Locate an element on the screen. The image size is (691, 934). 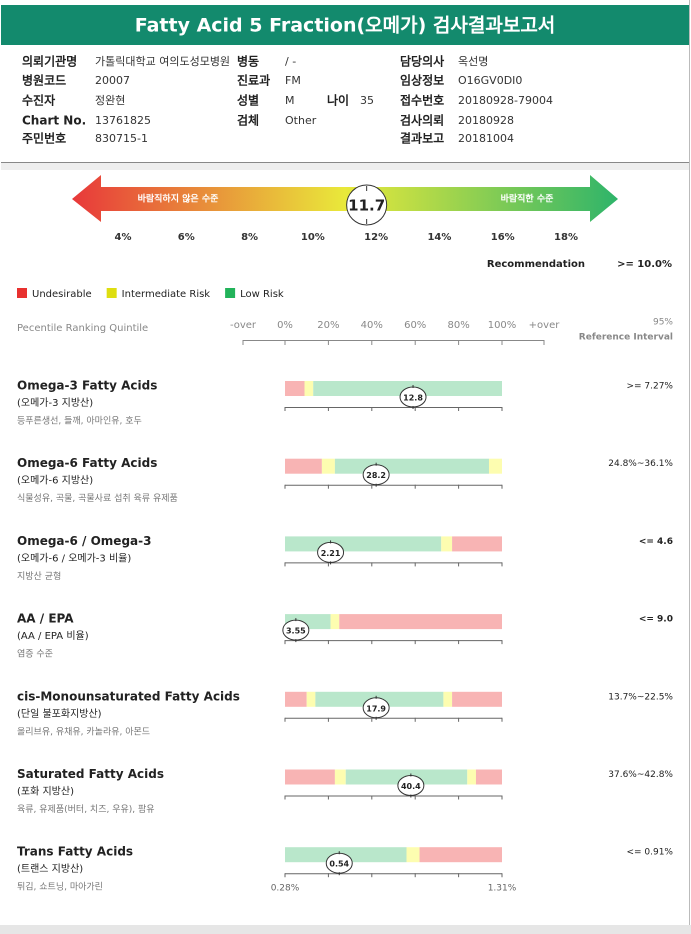
gauge-tick-label: 8% is located at coordinates (249, 237).